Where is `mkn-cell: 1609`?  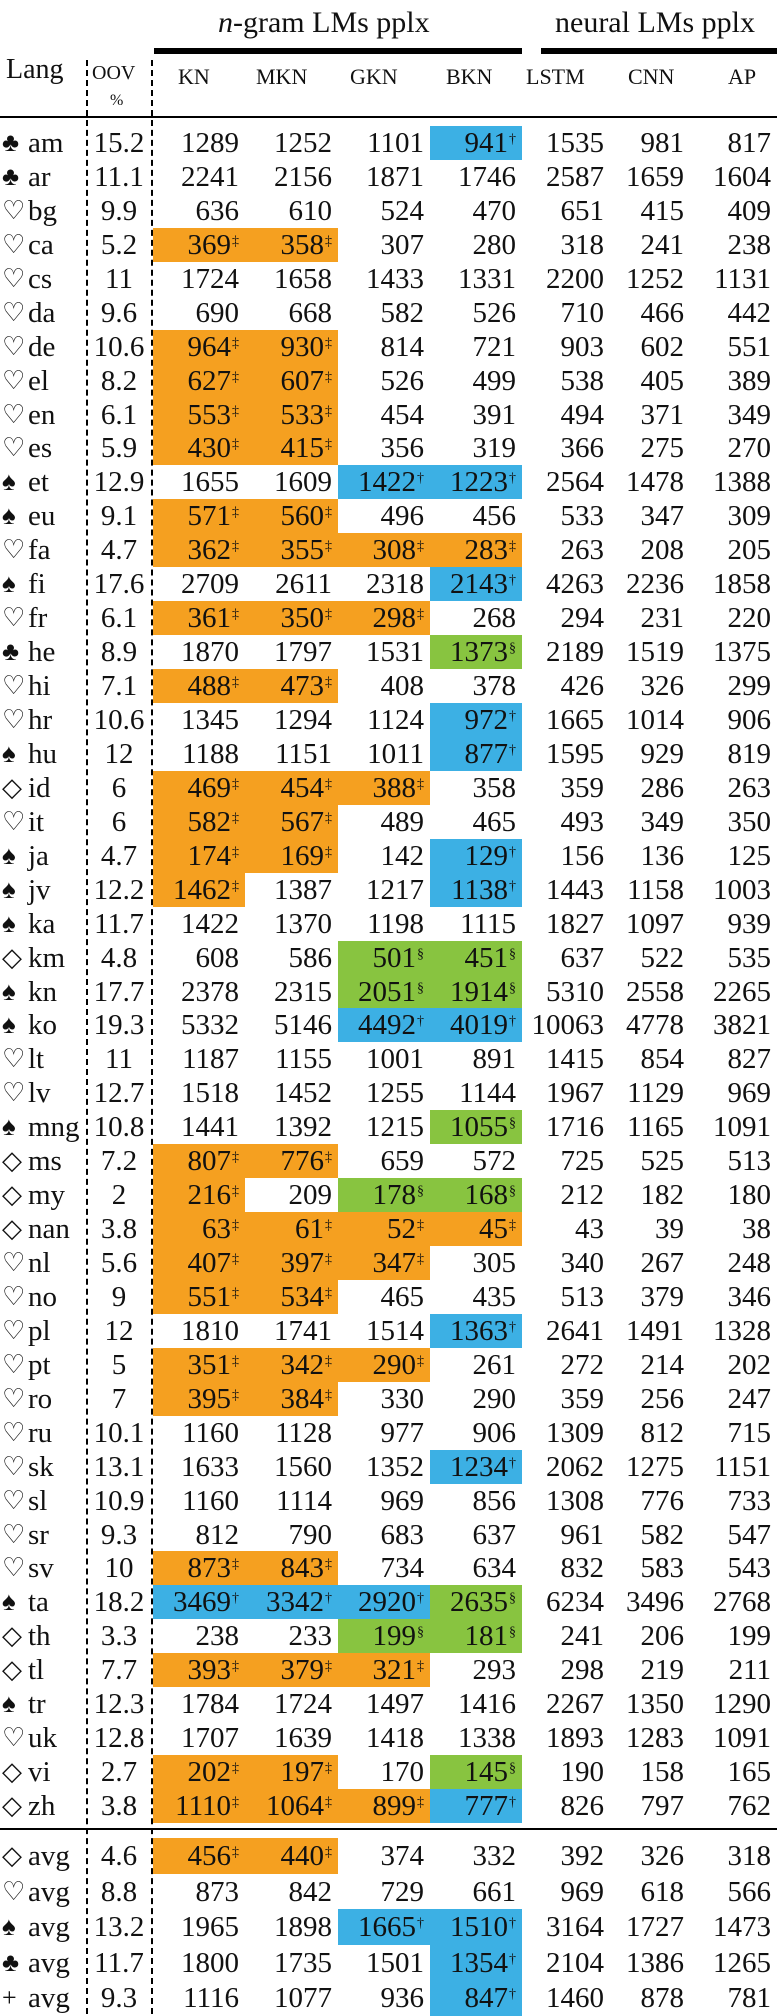
mkn-cell: 1609 is located at coordinates (291, 482).